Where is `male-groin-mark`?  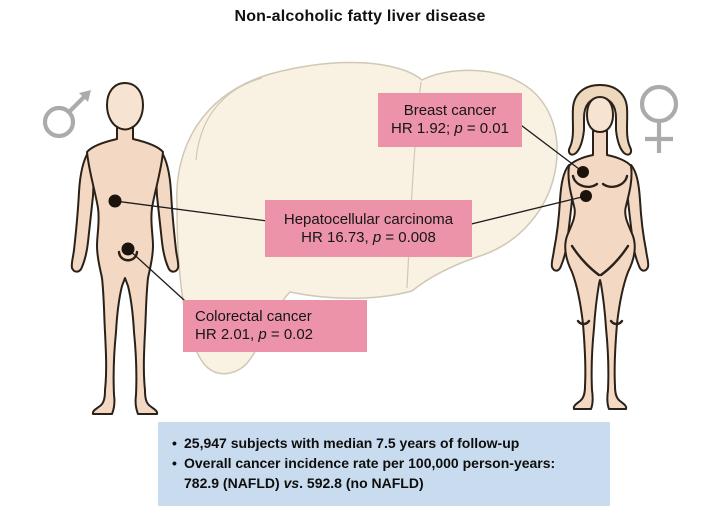 male-groin-mark is located at coordinates (128, 256).